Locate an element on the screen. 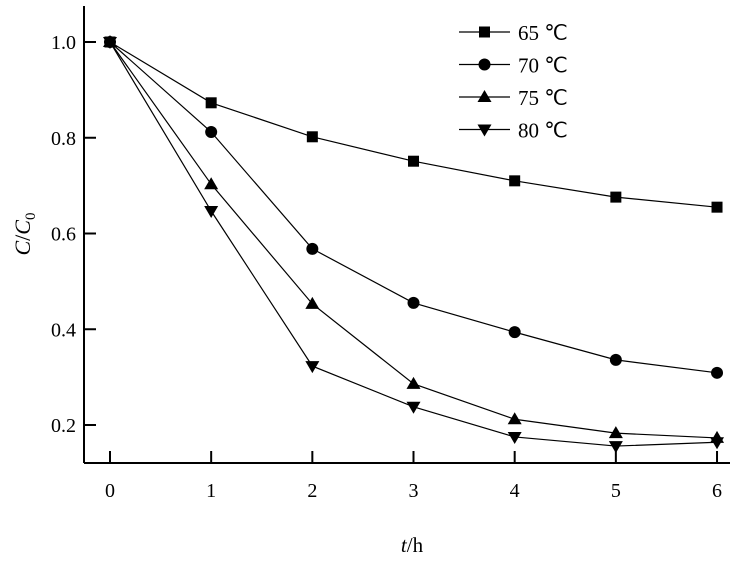  x-tick-label: 6 is located at coordinates (717, 491).